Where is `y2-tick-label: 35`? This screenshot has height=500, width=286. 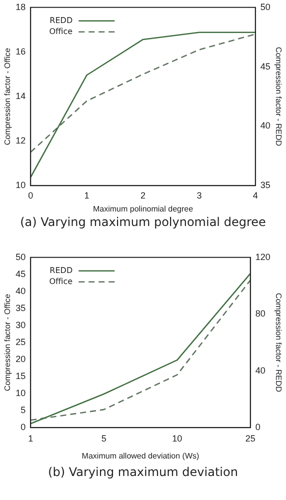 y2-tick-label: 35 is located at coordinates (265, 185).